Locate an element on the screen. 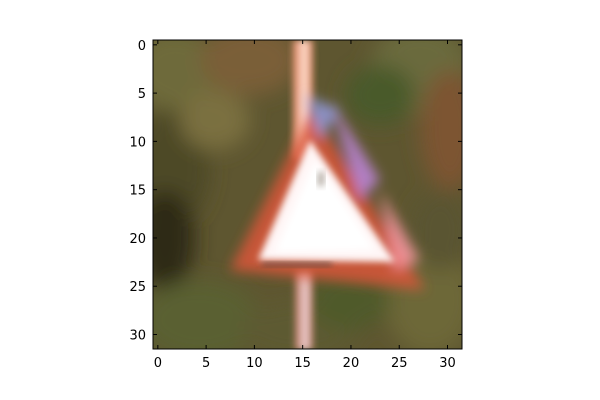 This screenshot has height=400, width=600. sign-symbol is located at coordinates (321, 179).